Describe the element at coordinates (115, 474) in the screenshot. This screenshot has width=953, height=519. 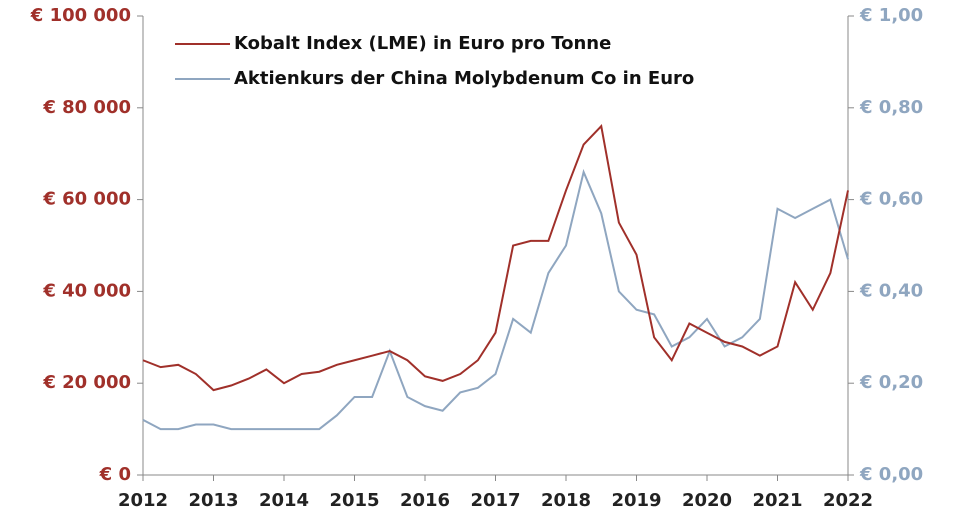
I see `y-tick-label: € 0` at that location.